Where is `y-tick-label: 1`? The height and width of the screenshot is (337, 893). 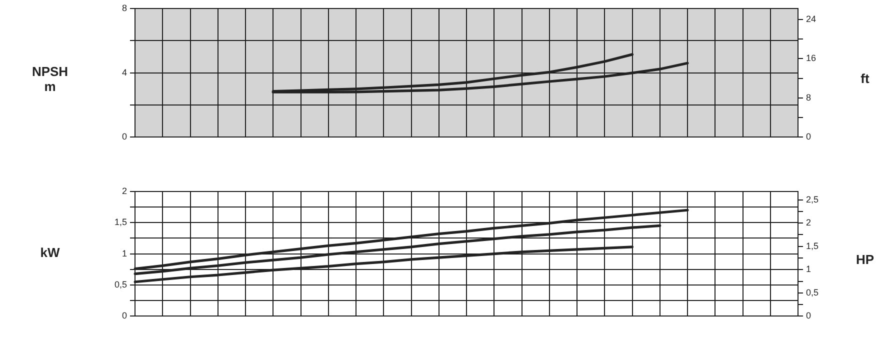 y-tick-label: 1 is located at coordinates (124, 253).